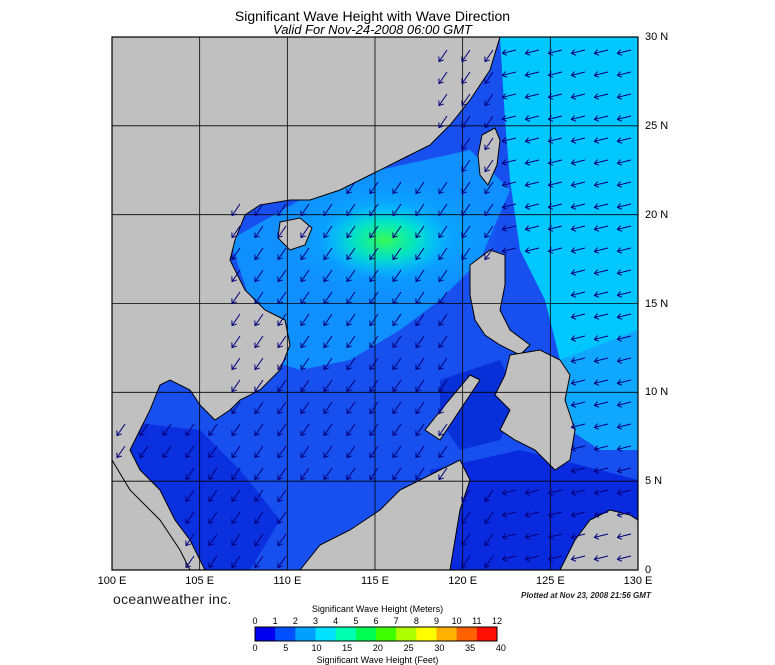 The width and height of the screenshot is (775, 665). I want to click on colorbar-tick-meters: 1, so click(275, 621).